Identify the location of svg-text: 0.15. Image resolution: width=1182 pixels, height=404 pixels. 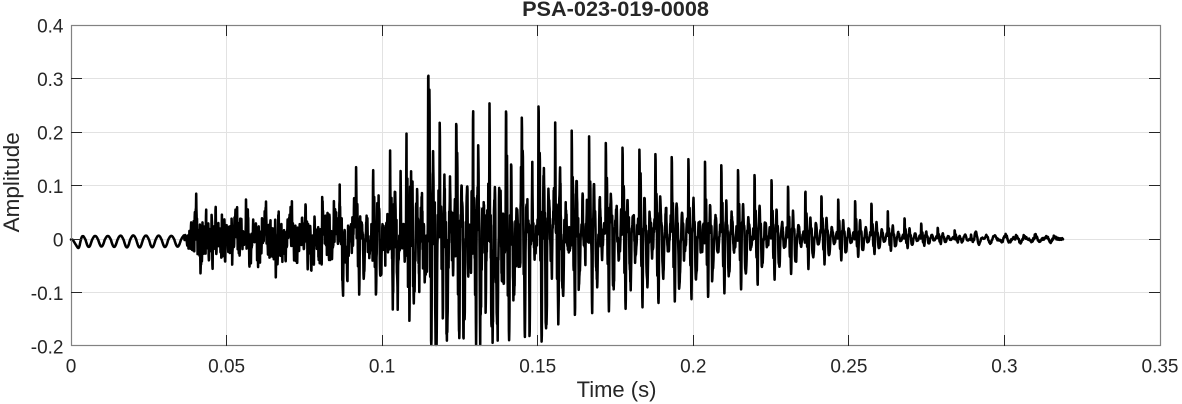
(537, 366).